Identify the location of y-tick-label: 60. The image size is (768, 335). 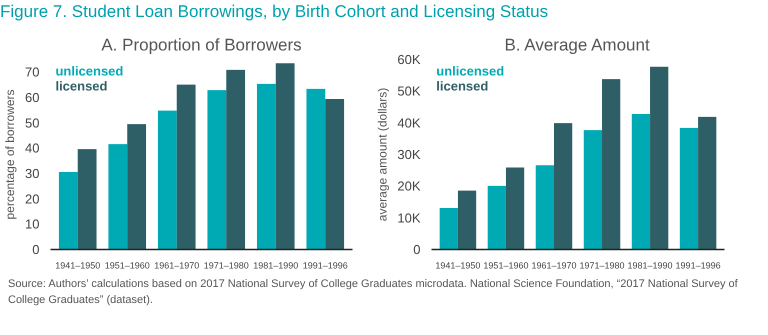
(32, 98).